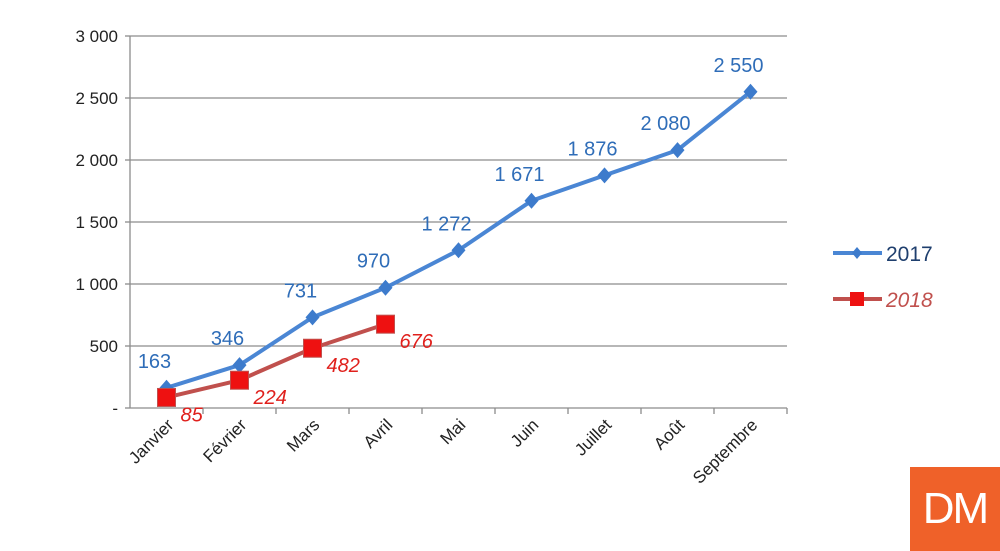 This screenshot has width=1000, height=551. What do you see at coordinates (593, 437) in the screenshot?
I see `x-tick-label: Juillet` at bounding box center [593, 437].